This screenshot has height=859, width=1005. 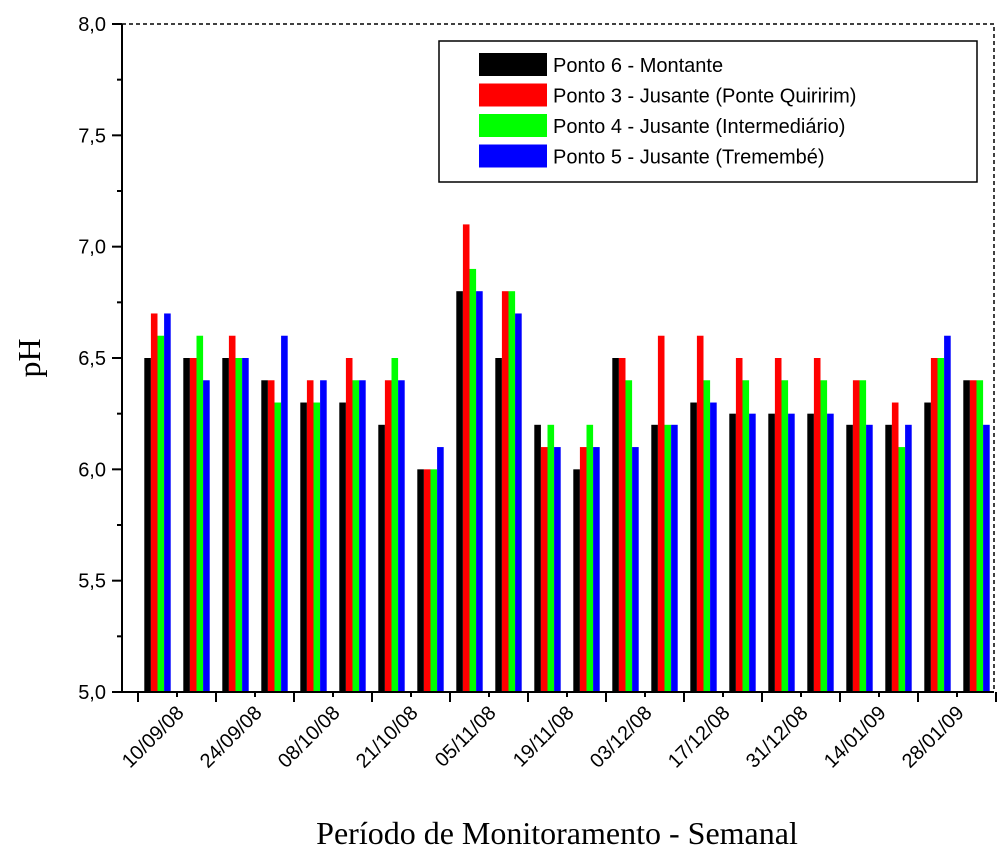 I want to click on bar-s1-g1, so click(x=147, y=525).